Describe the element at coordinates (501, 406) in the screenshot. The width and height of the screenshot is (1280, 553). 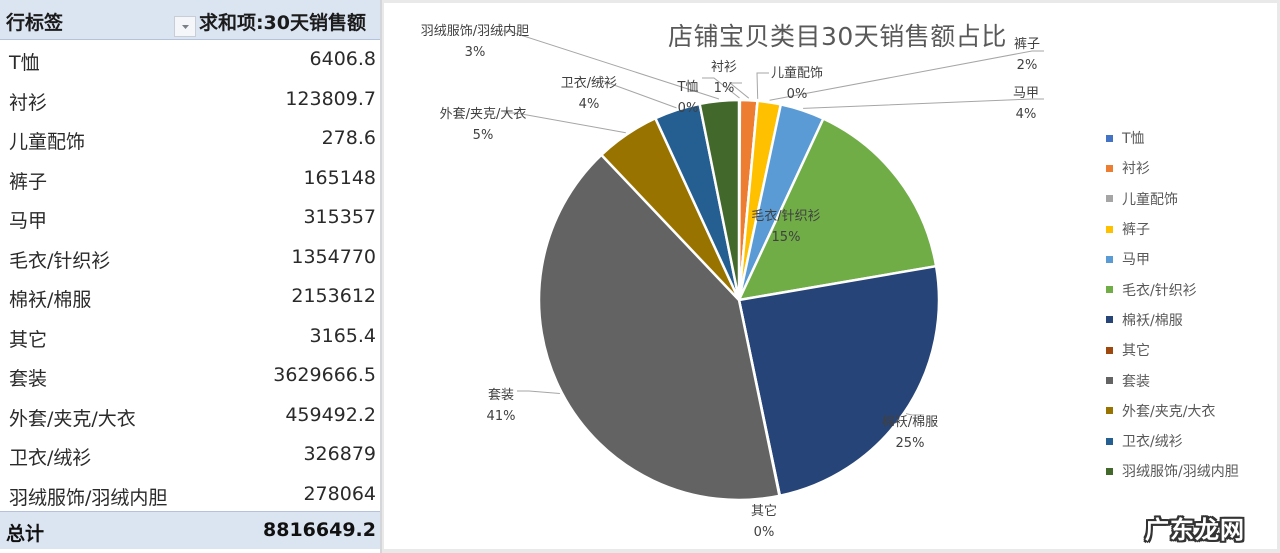
I see `data-label: 套装 41%` at that location.